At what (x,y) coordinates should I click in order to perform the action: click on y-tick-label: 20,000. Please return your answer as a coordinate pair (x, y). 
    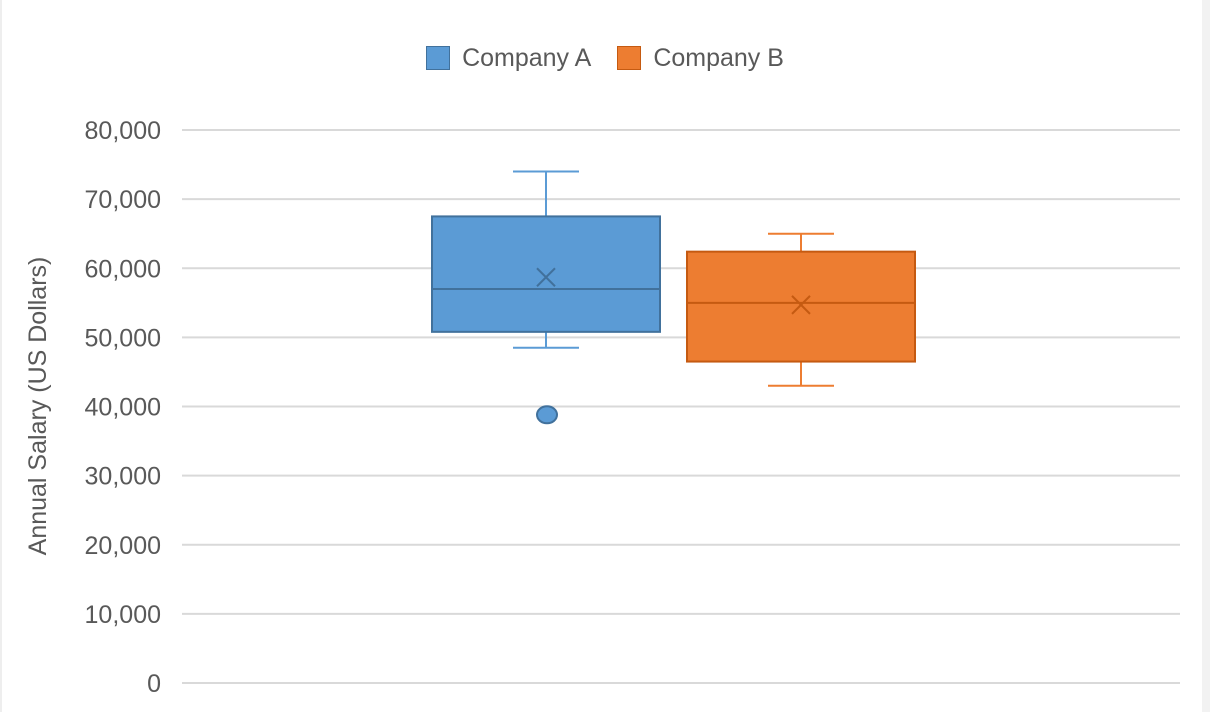
    Looking at the image, I should click on (123, 546).